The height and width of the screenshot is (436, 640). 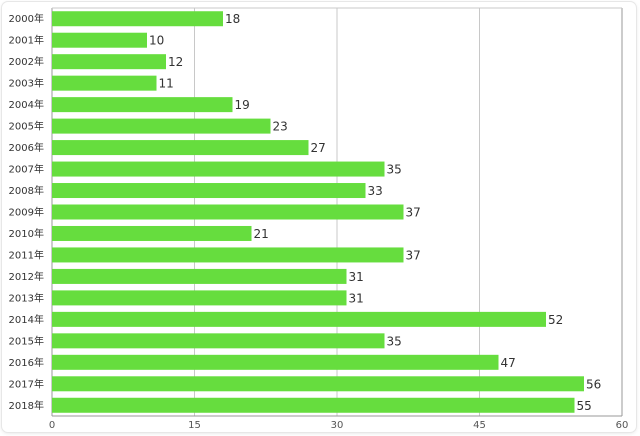 I want to click on category-label: 2005年, so click(x=26, y=126).